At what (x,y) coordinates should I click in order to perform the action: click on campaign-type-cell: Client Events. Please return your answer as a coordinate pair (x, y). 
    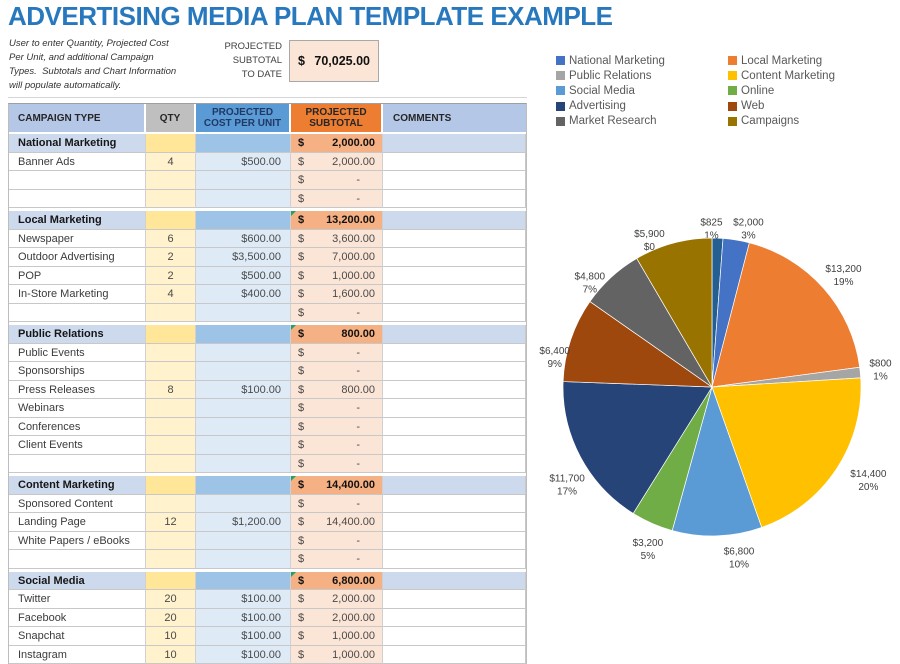
    Looking at the image, I should click on (77, 445).